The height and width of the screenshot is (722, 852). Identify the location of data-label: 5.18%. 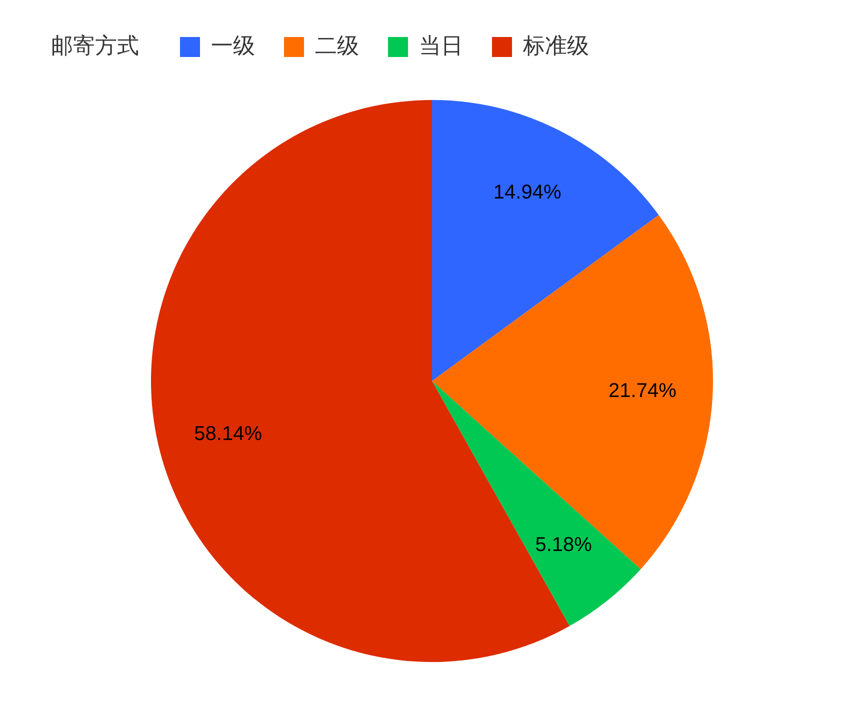
(563, 545).